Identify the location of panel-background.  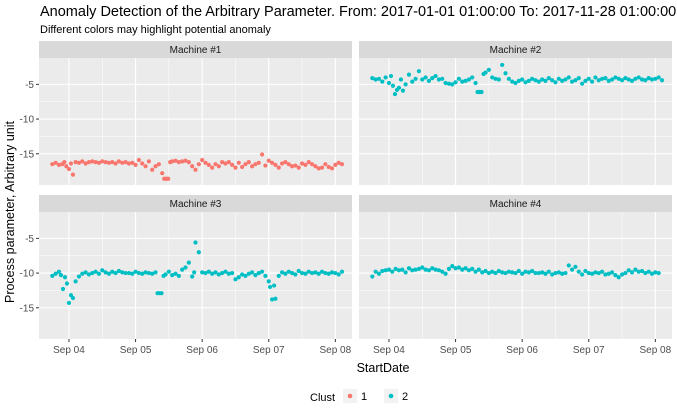
(515, 275).